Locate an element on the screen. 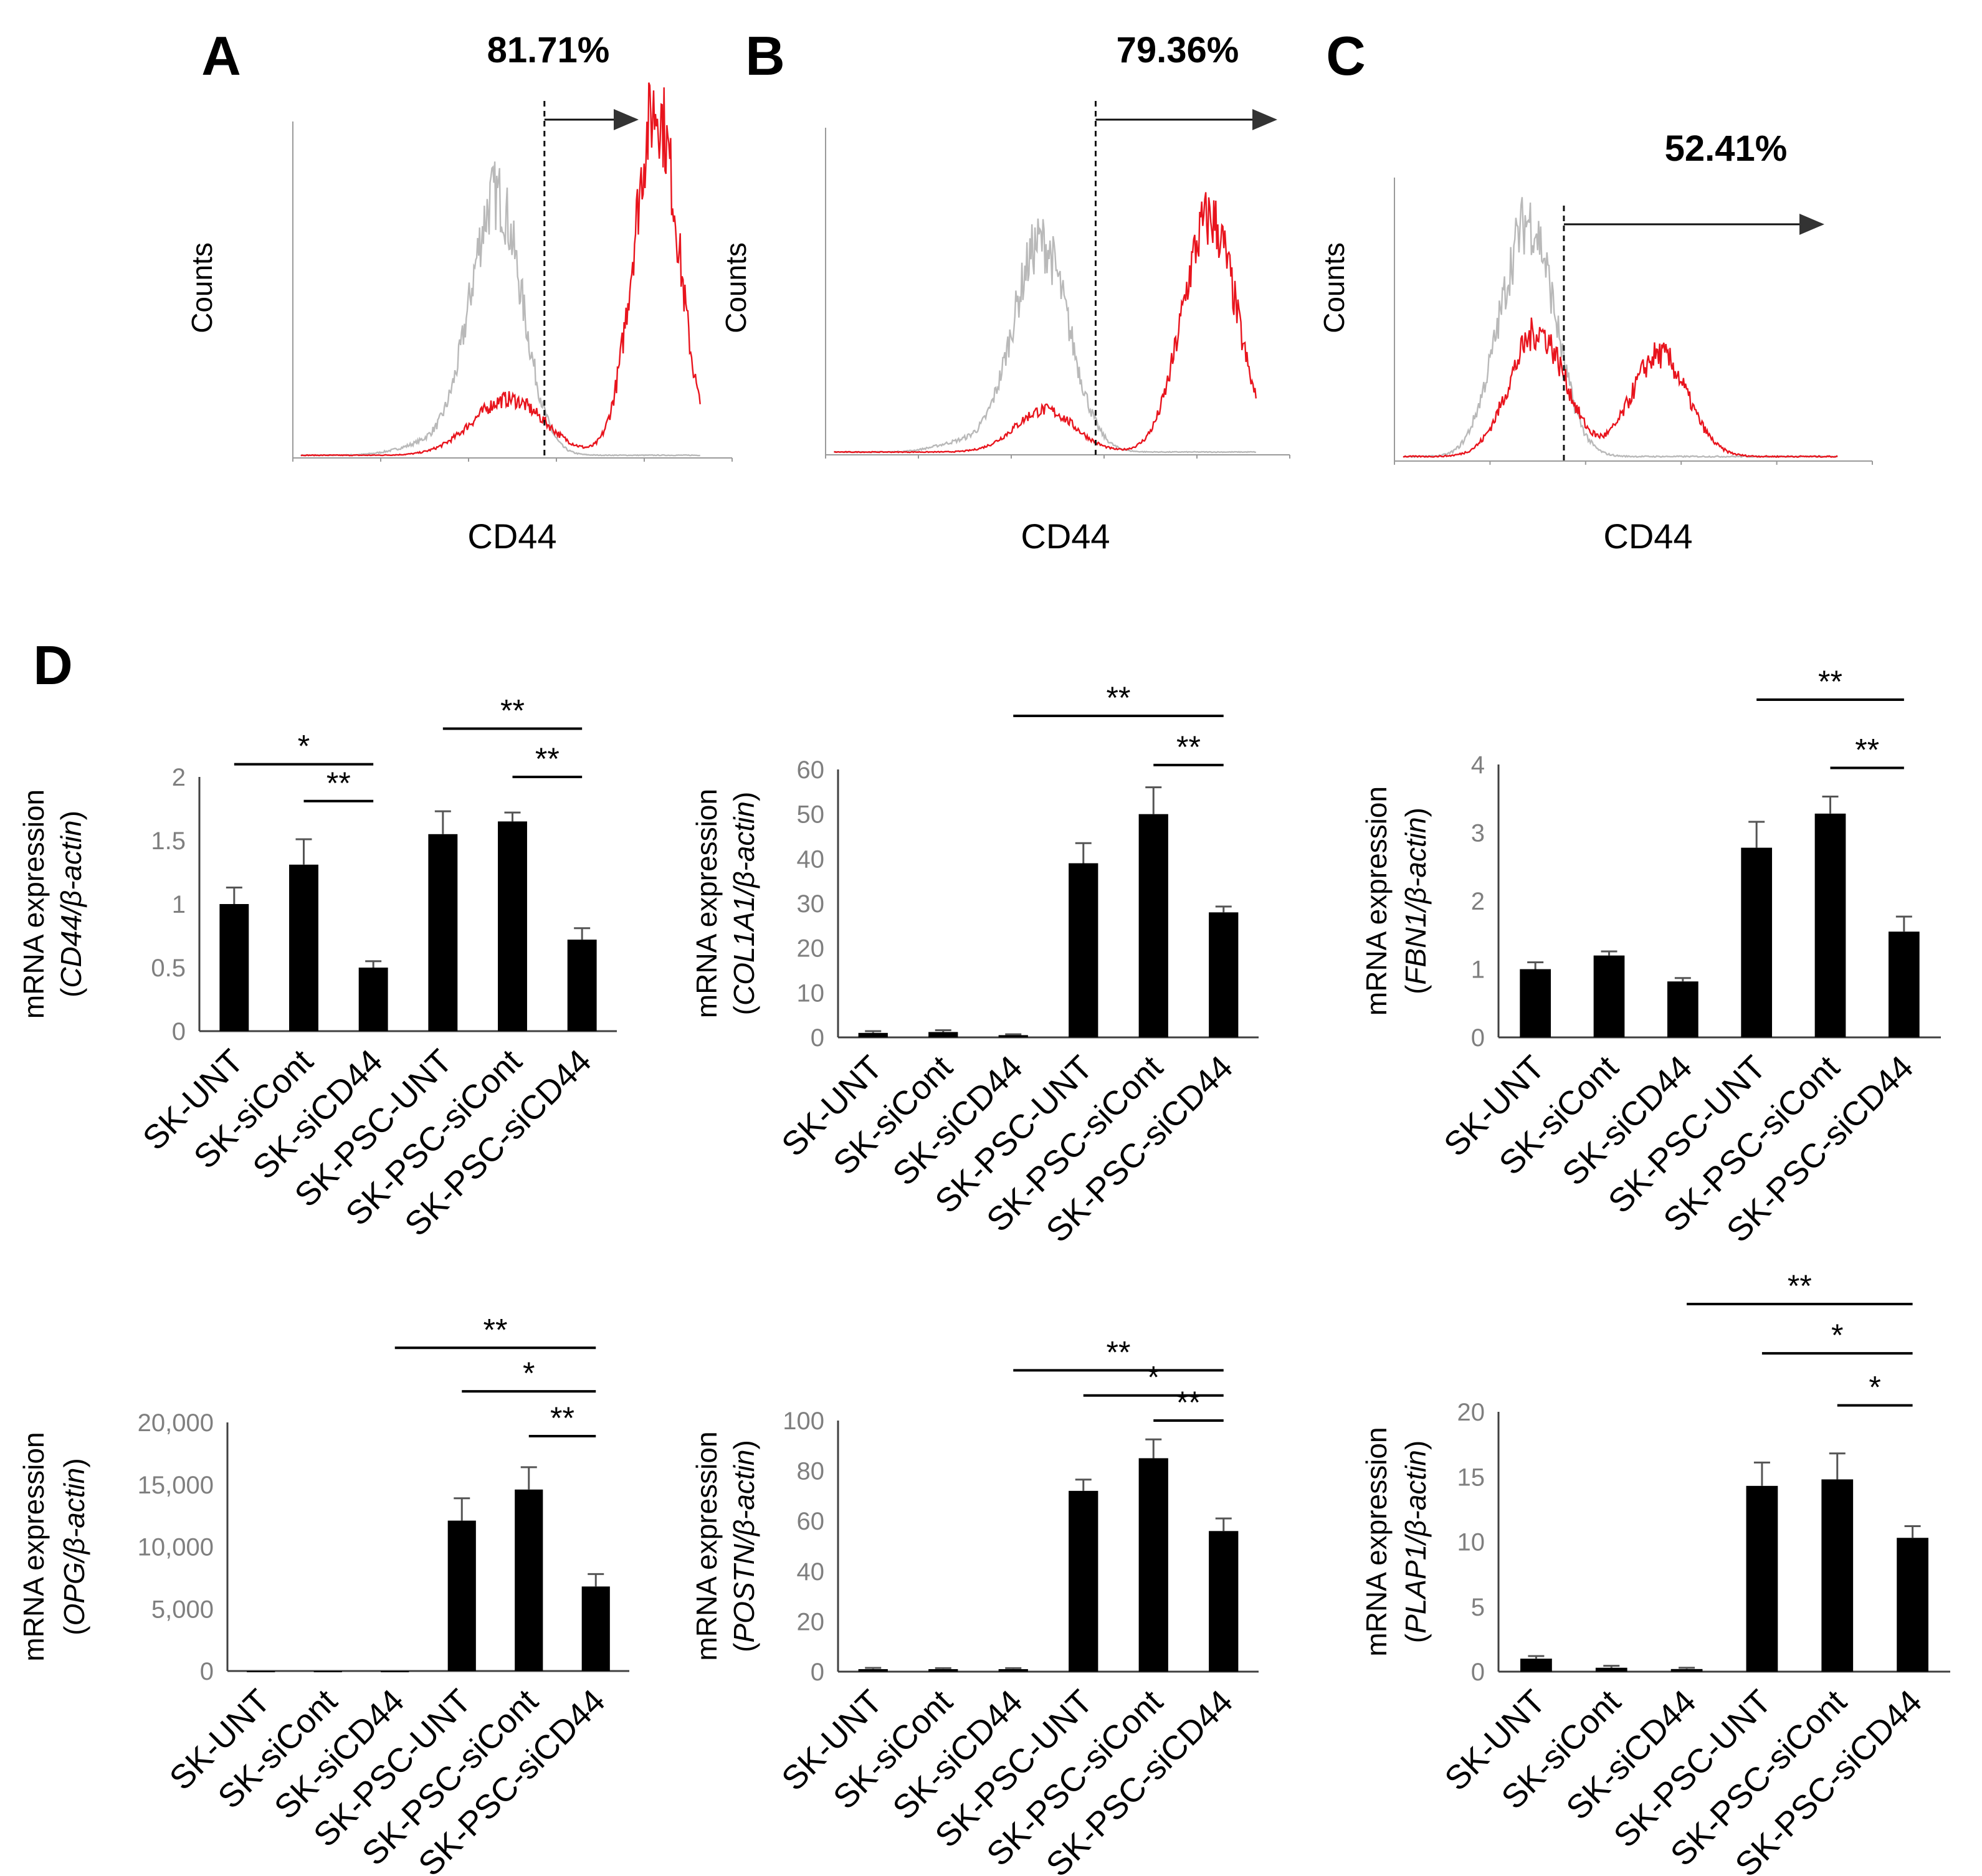 This screenshot has width=1982, height=1876. y-tick-label: 2 is located at coordinates (179, 777).